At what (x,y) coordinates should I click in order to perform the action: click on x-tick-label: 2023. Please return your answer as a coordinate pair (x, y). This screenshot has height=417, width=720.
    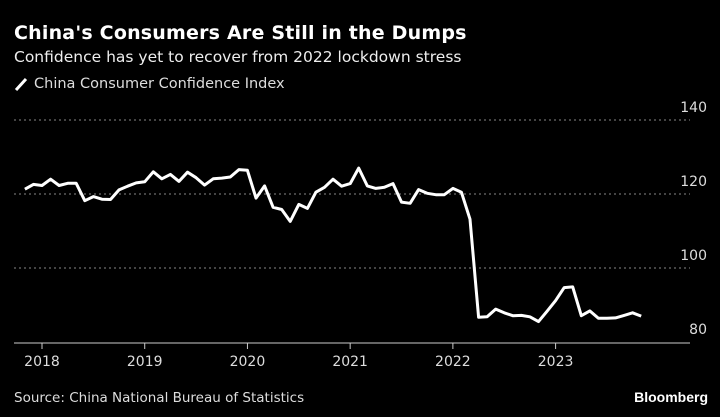
    Looking at the image, I should click on (556, 362).